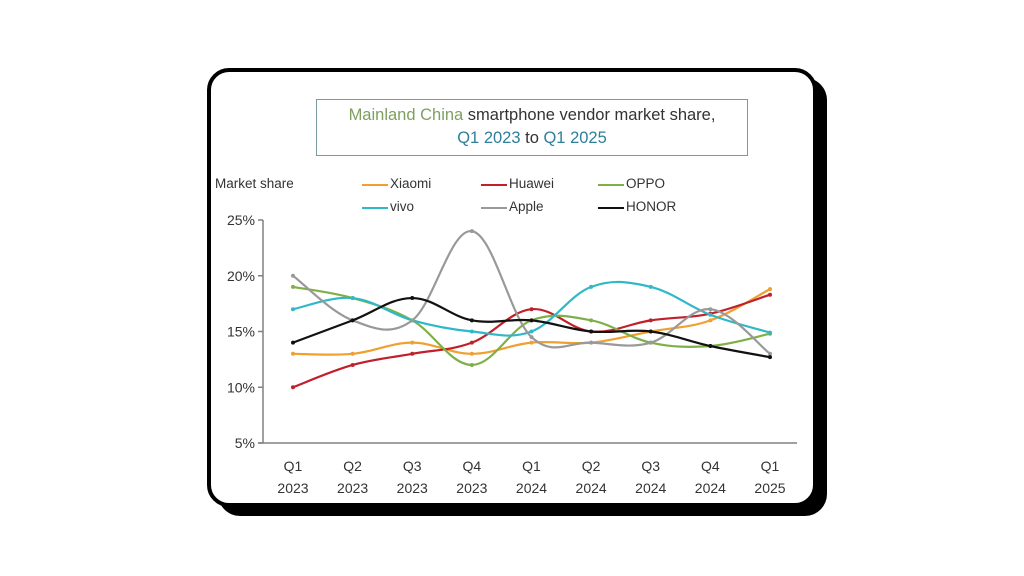 This screenshot has width=1024, height=576. I want to click on legend-label: OPPO, so click(646, 183).